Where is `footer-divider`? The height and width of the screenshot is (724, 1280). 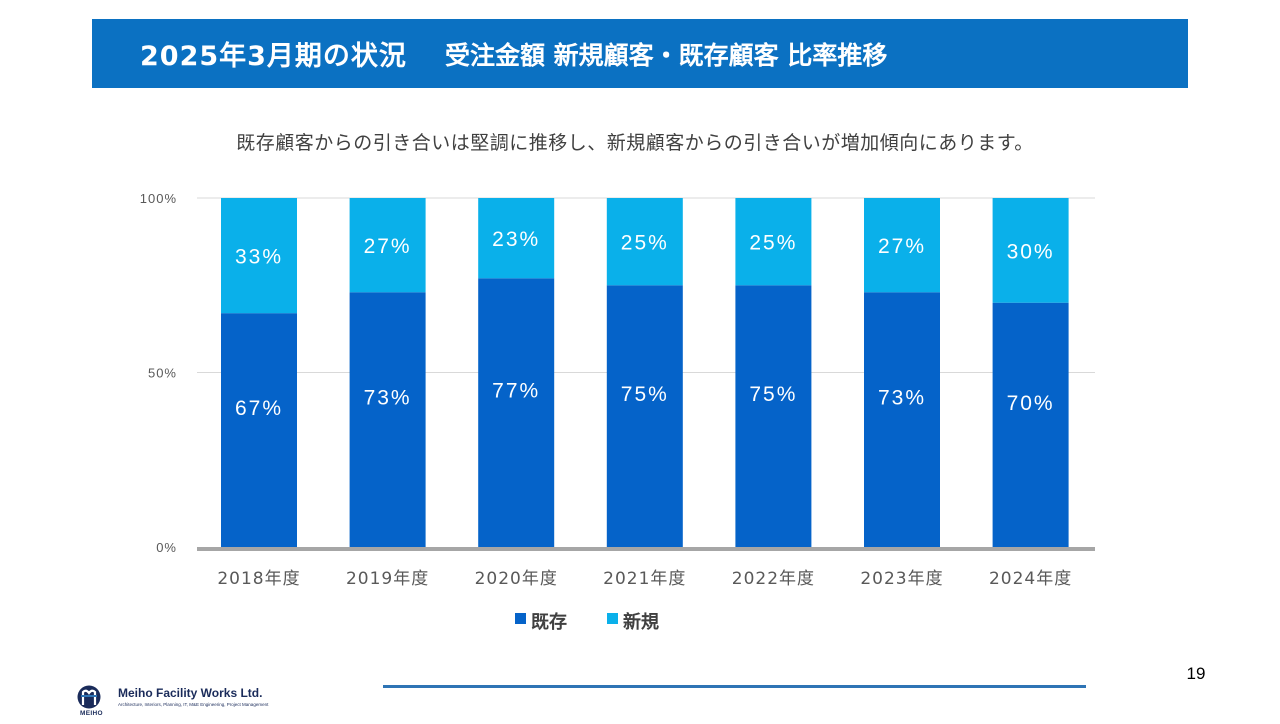 footer-divider is located at coordinates (734, 686).